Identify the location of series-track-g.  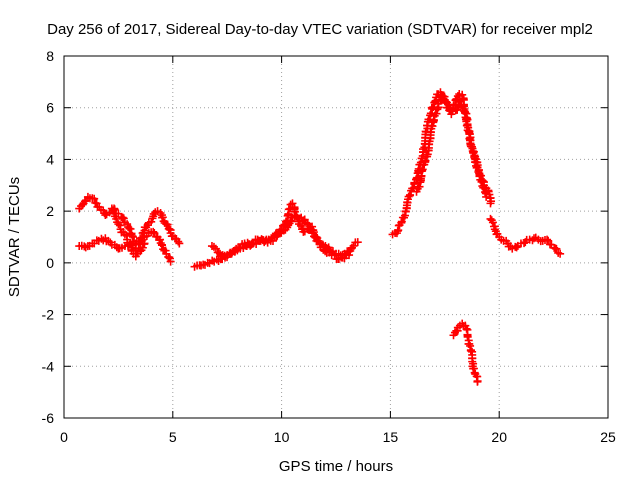
(451, 146).